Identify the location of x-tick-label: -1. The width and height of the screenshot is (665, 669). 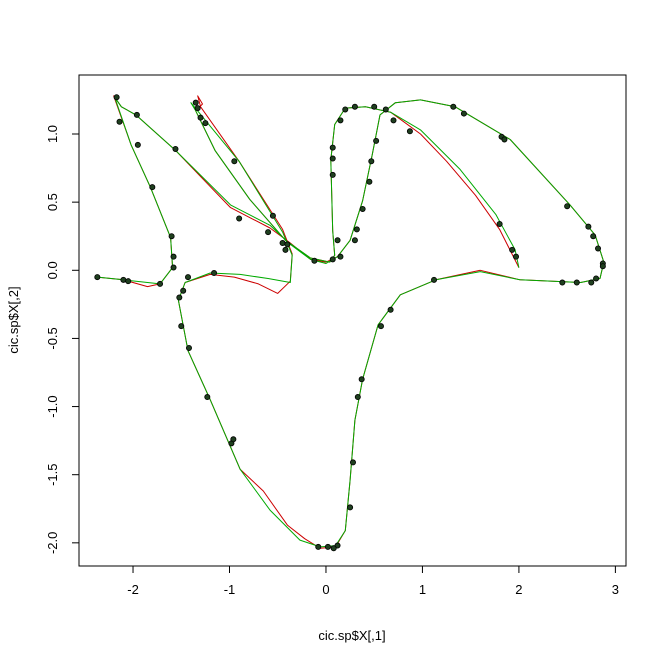
(230, 589).